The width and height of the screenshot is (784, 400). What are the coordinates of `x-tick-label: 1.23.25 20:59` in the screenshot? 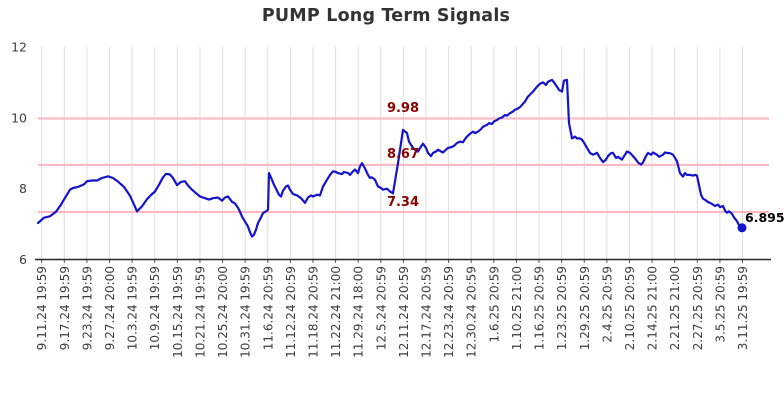 It's located at (562, 308).